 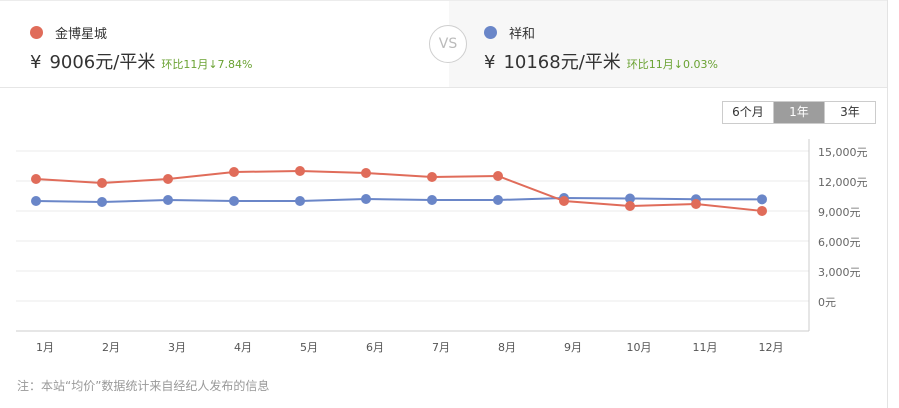 What do you see at coordinates (601, 62) in the screenshot?
I see `average-price: ¥10168元/平米 环比11月↓0.03%` at bounding box center [601, 62].